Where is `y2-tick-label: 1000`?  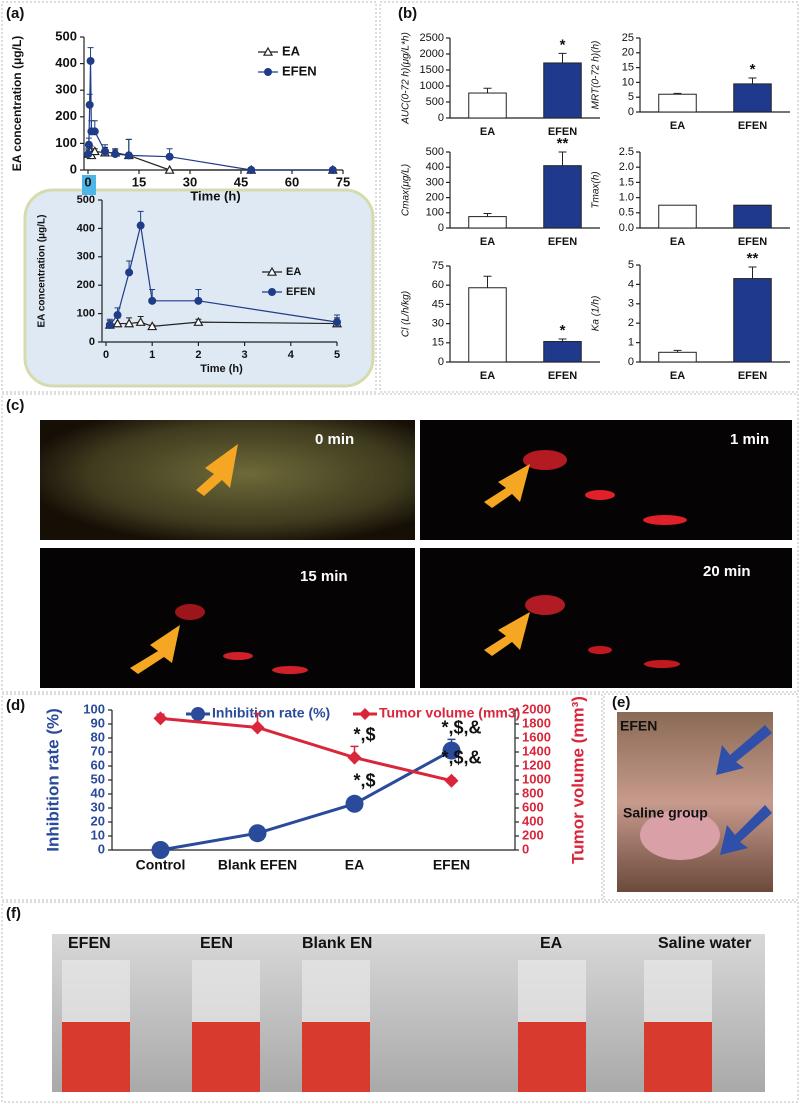
y2-tick-label: 1000 is located at coordinates (536, 778).